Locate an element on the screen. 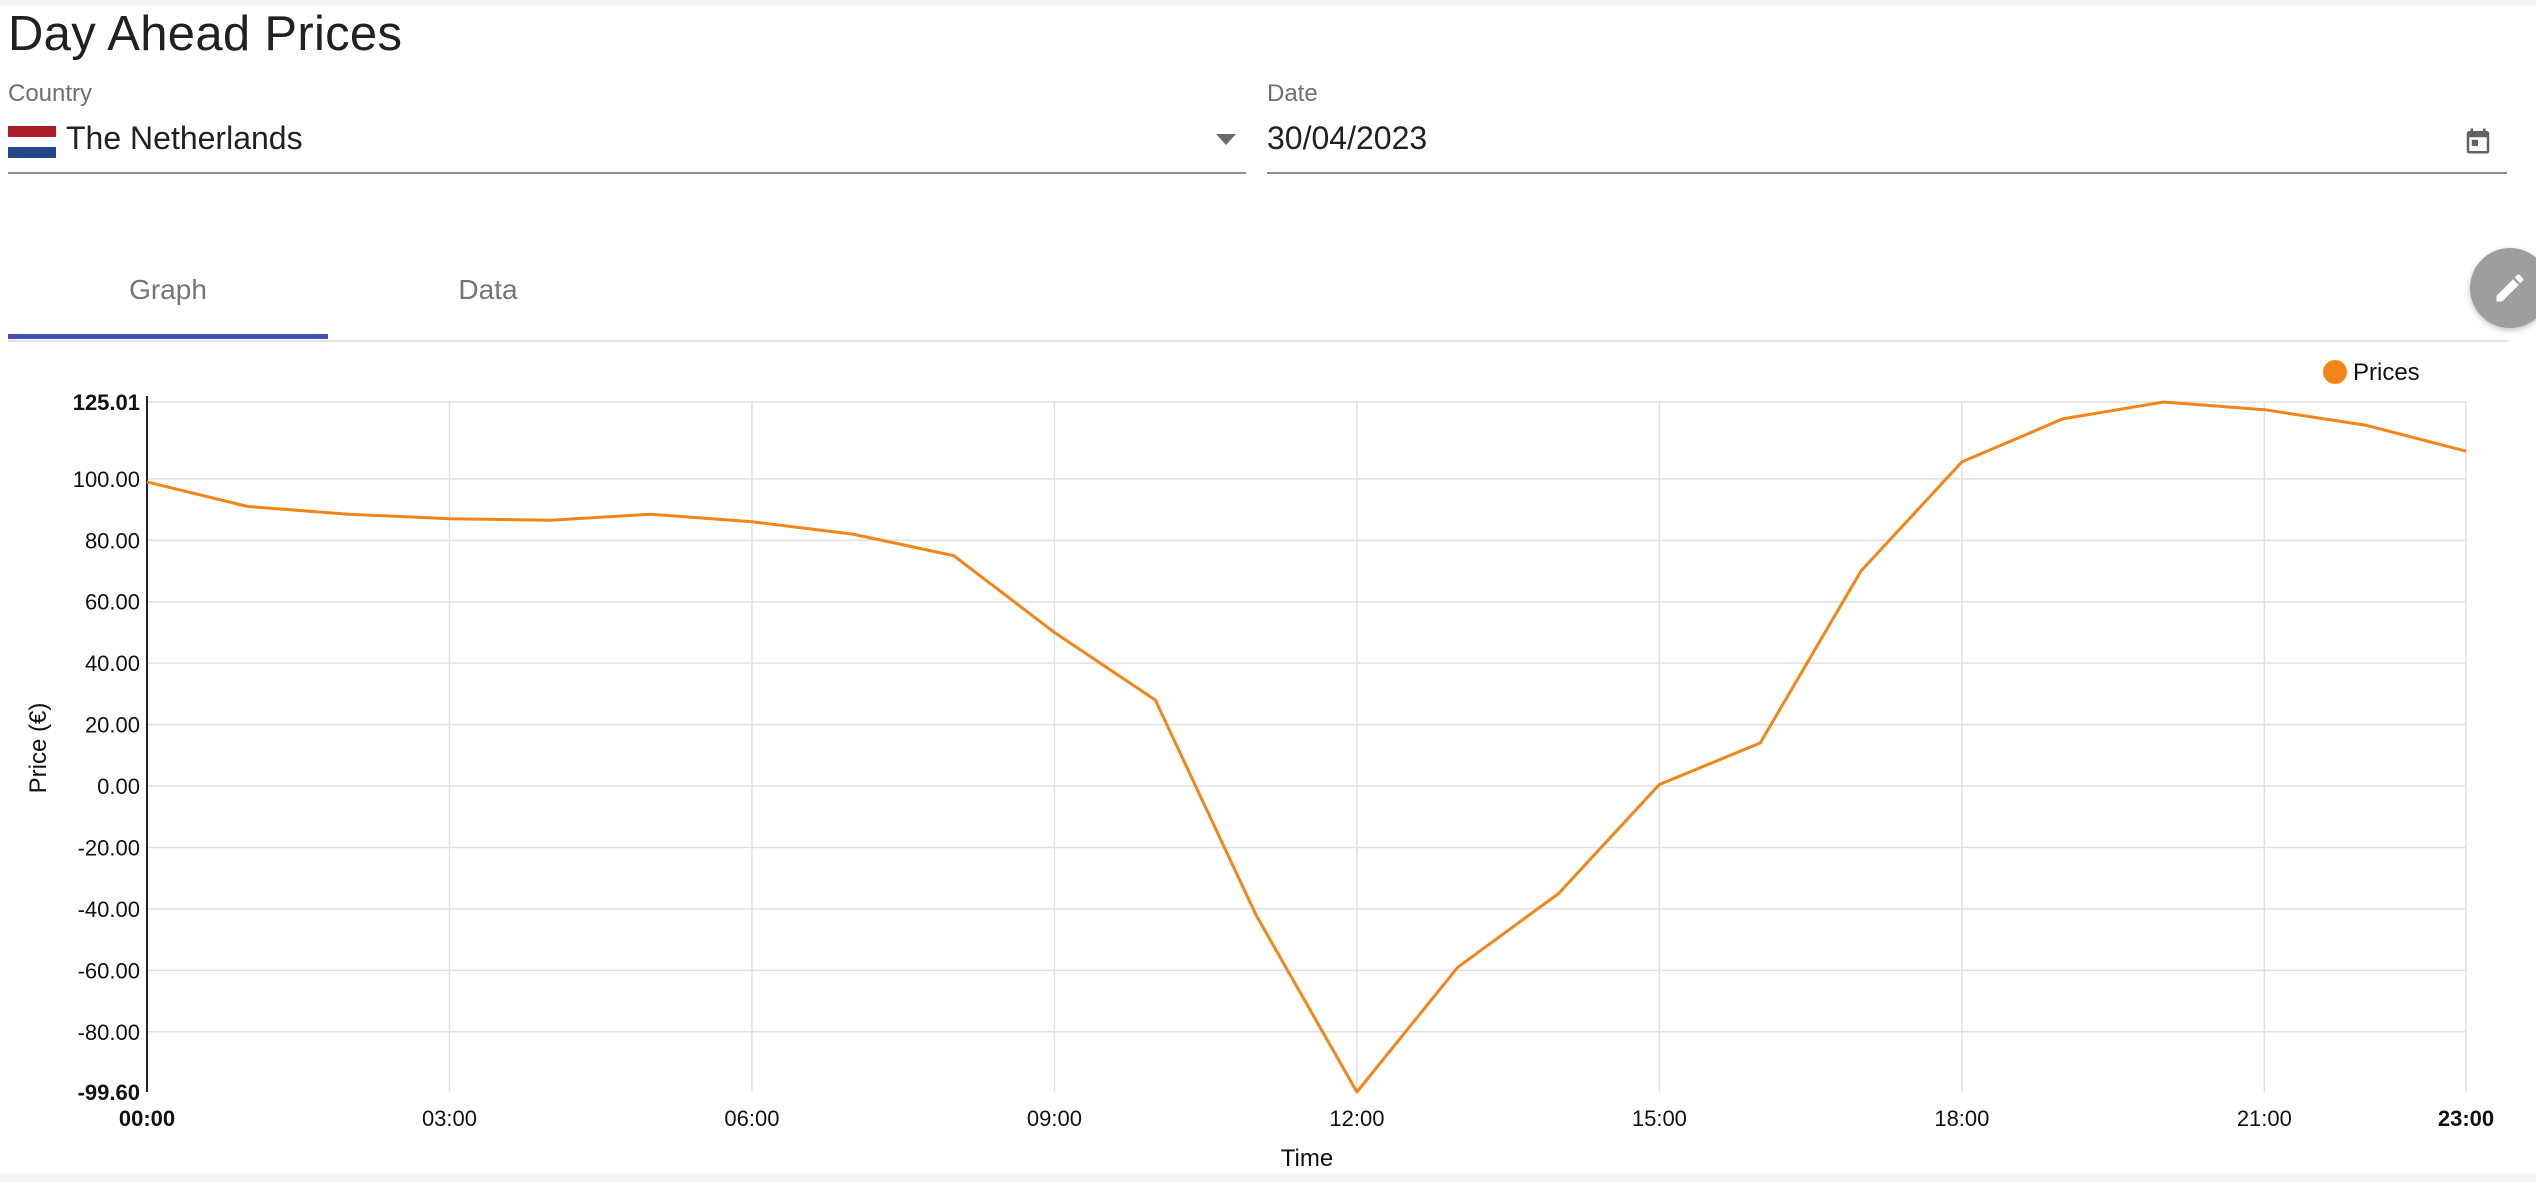 This screenshot has width=2536, height=1182. x-axis-title: Time is located at coordinates (1307, 1158).